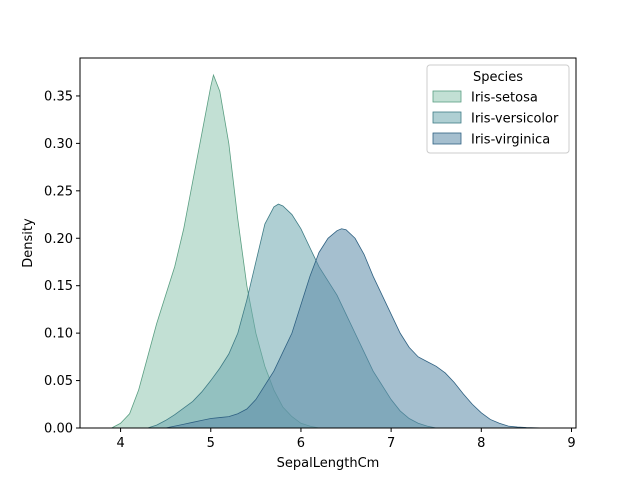 The width and height of the screenshot is (640, 480). I want to click on x-tick-label: 5, so click(211, 443).